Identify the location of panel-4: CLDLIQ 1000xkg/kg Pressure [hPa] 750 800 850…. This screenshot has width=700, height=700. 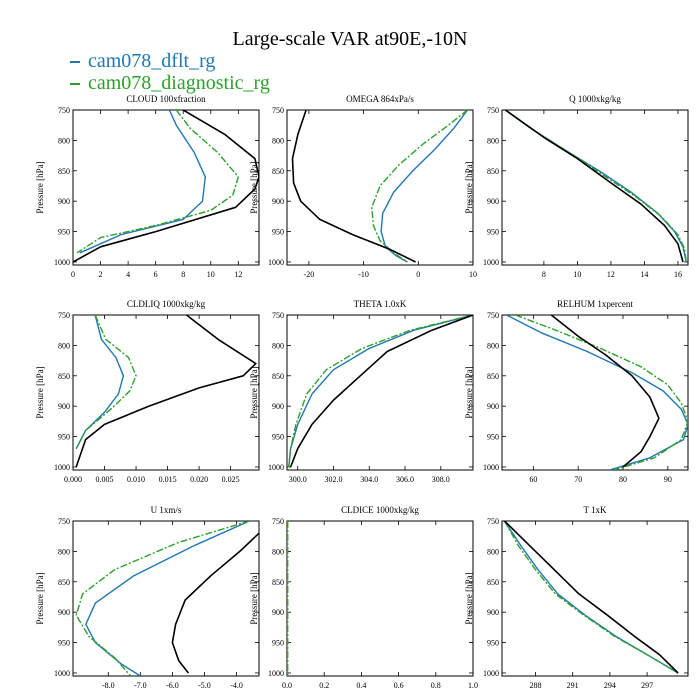
(147, 391).